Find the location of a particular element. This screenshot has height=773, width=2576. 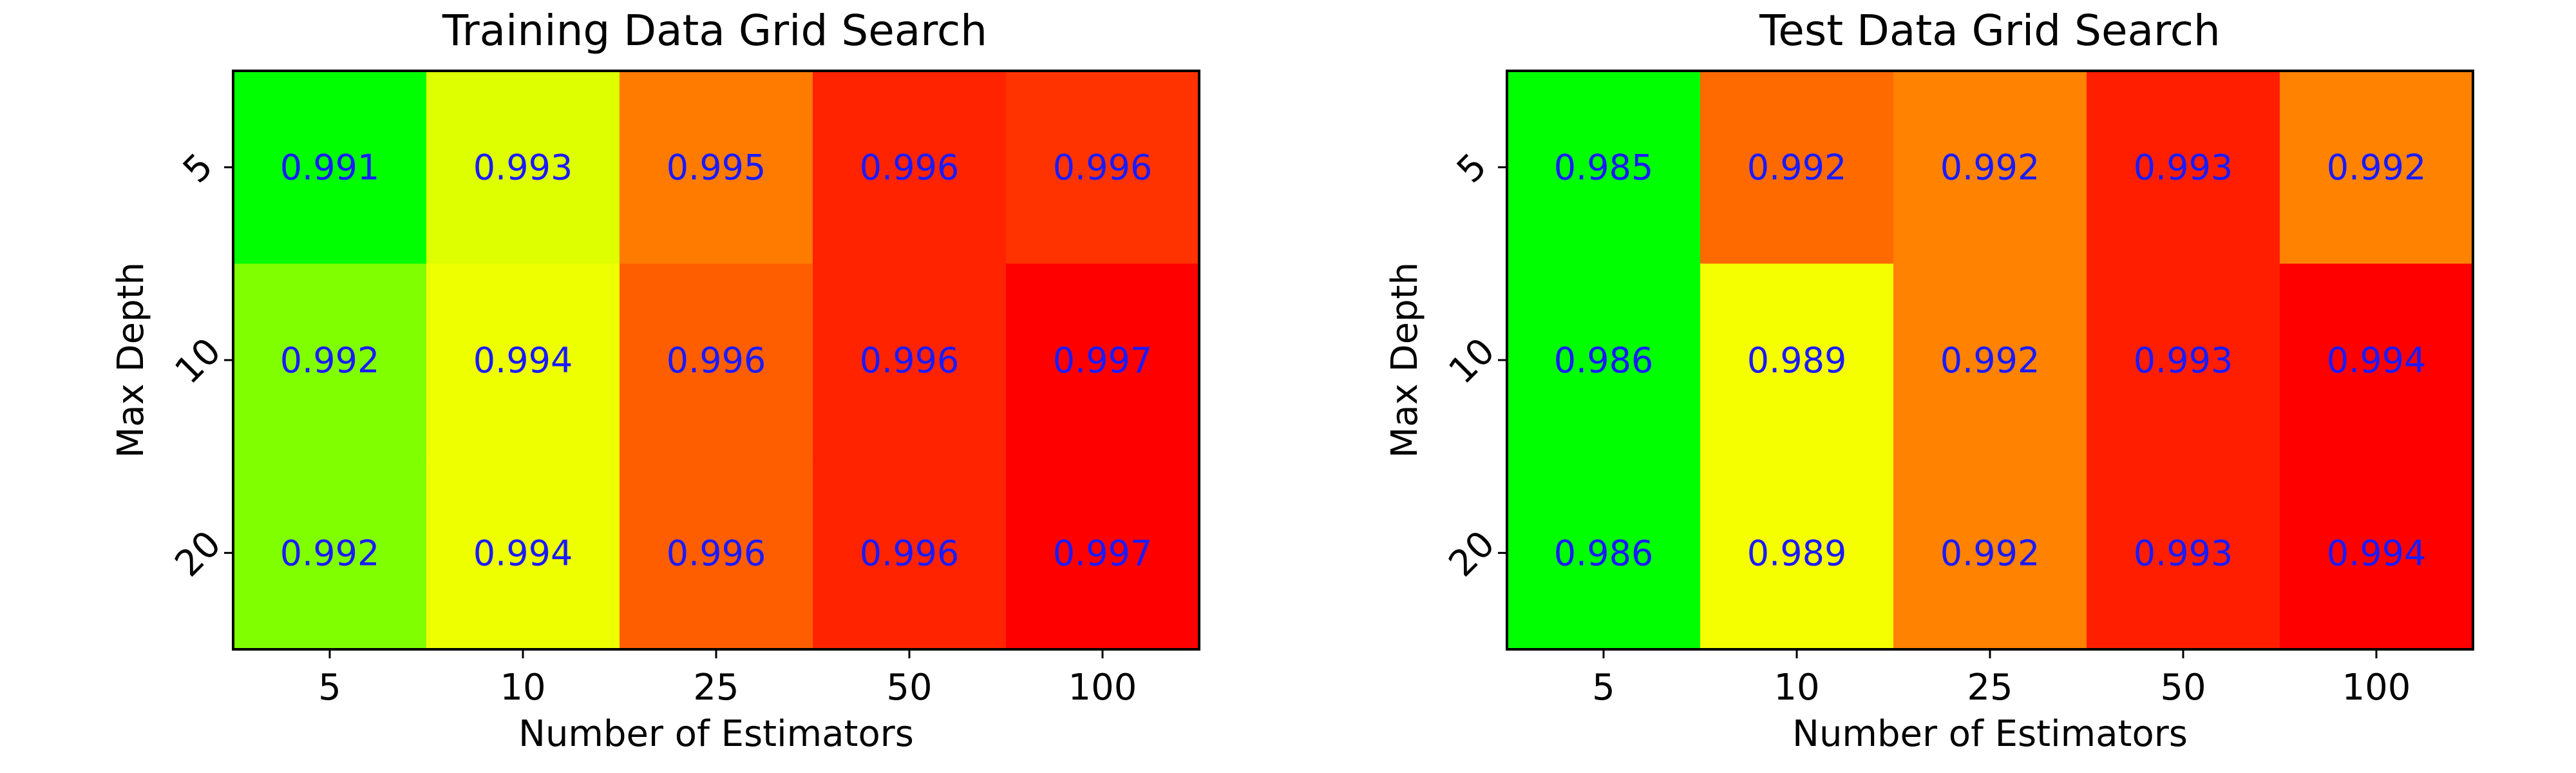

cell-value-label: 0.985 is located at coordinates (1604, 168).